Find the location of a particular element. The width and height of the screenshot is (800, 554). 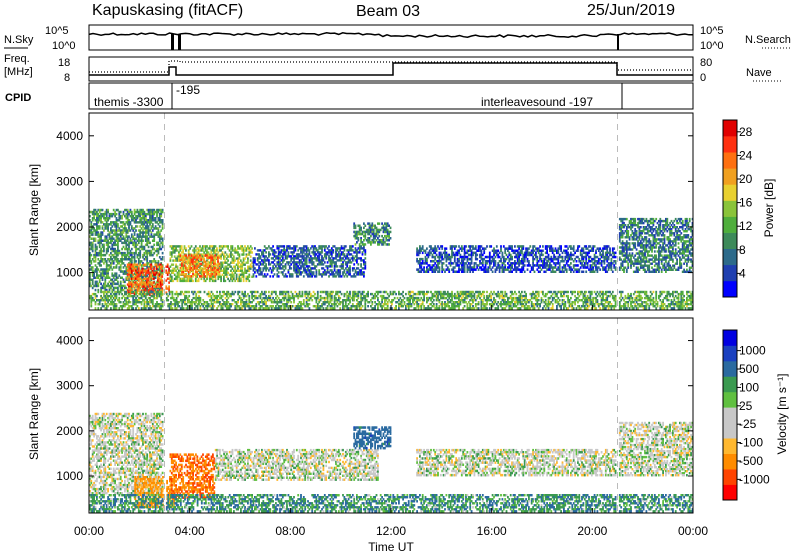

date-title: 25/Jun/2019 is located at coordinates (631, 10).